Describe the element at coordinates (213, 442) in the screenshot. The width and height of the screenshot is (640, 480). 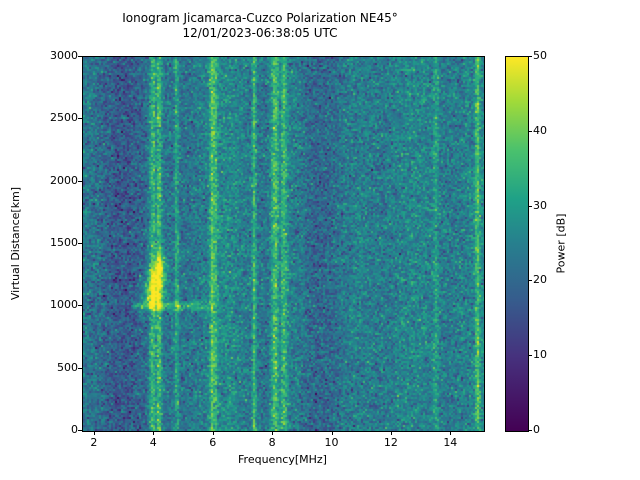
I see `x-tick-label-6: 6` at that location.